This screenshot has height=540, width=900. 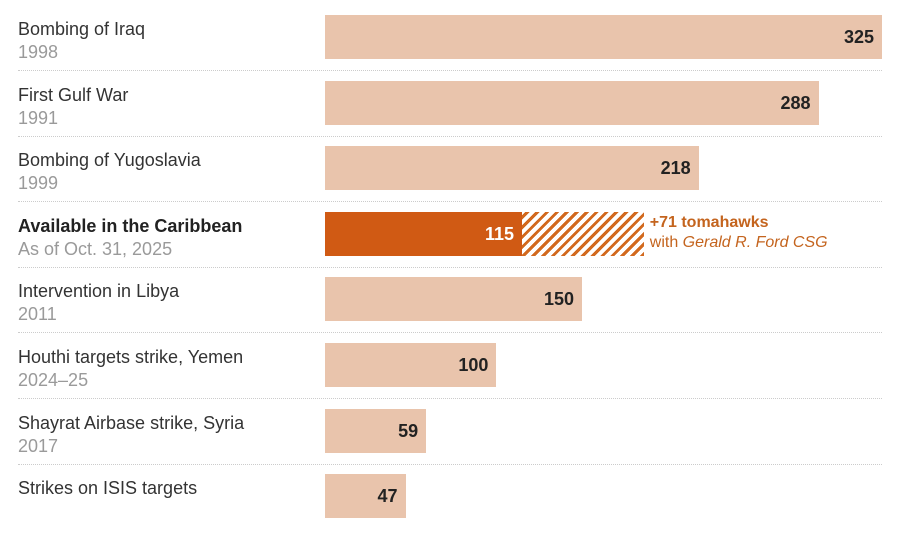 I want to click on bar-value-label: 288, so click(x=795, y=102).